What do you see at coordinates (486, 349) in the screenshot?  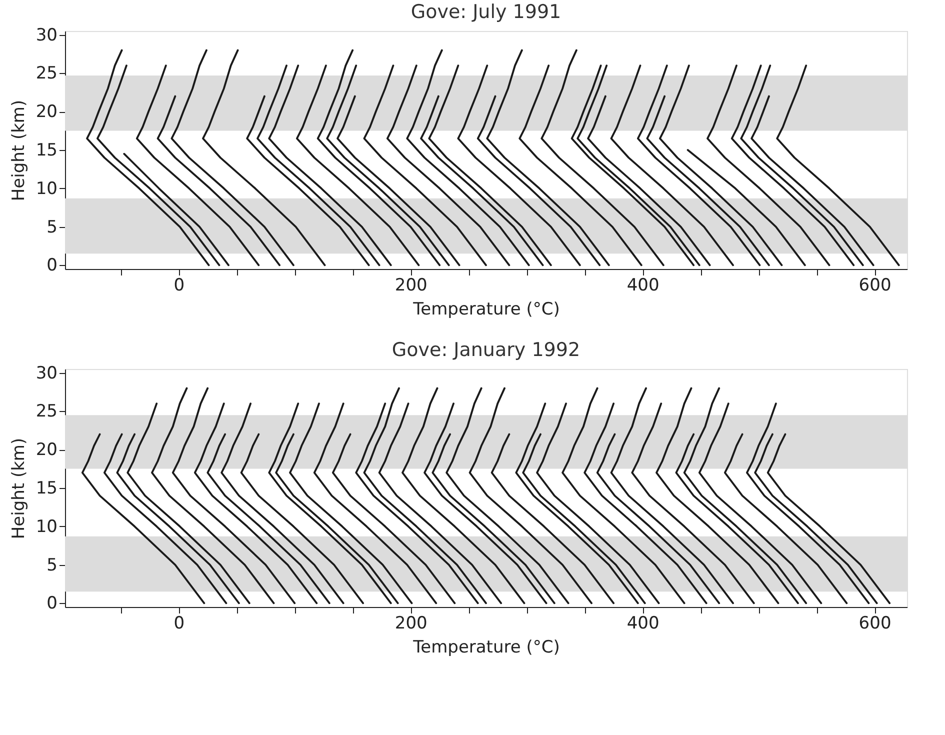 I see `chart-title: Gove: January 1992` at bounding box center [486, 349].